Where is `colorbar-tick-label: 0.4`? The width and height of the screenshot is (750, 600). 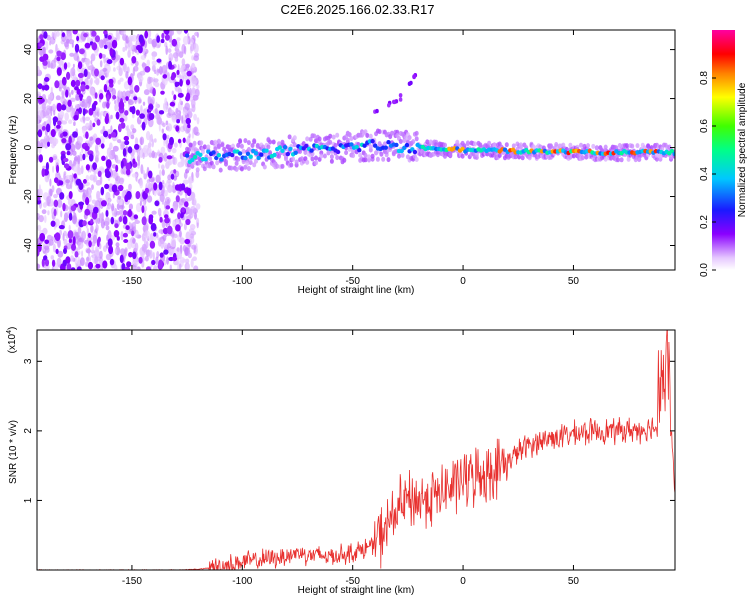
colorbar-tick-label: 0.4 is located at coordinates (704, 174).